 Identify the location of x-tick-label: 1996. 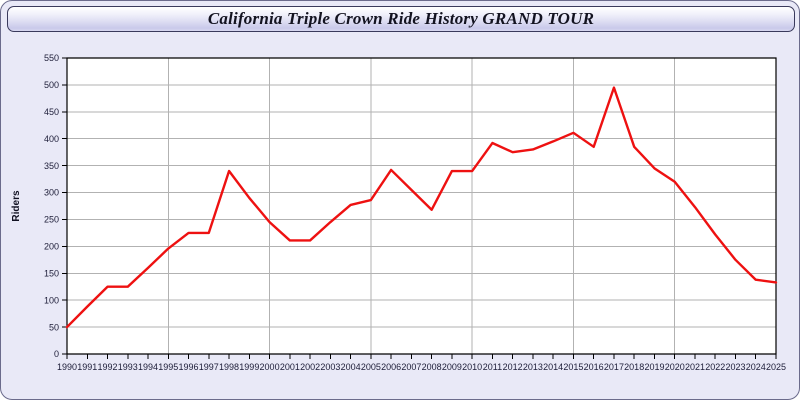
(189, 367).